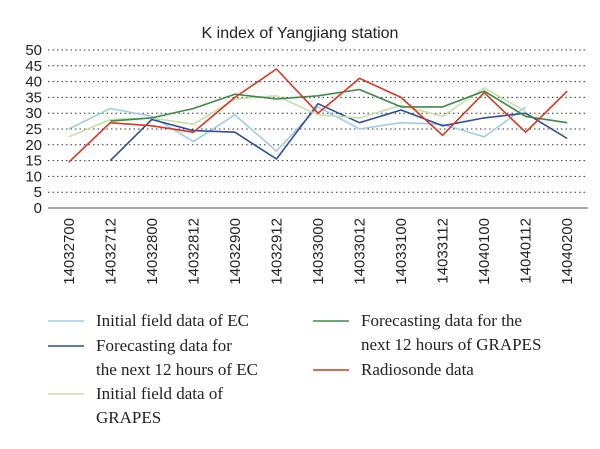 This screenshot has width=600, height=449. Describe the element at coordinates (33, 97) in the screenshot. I see `y-tick-label: 35` at that location.